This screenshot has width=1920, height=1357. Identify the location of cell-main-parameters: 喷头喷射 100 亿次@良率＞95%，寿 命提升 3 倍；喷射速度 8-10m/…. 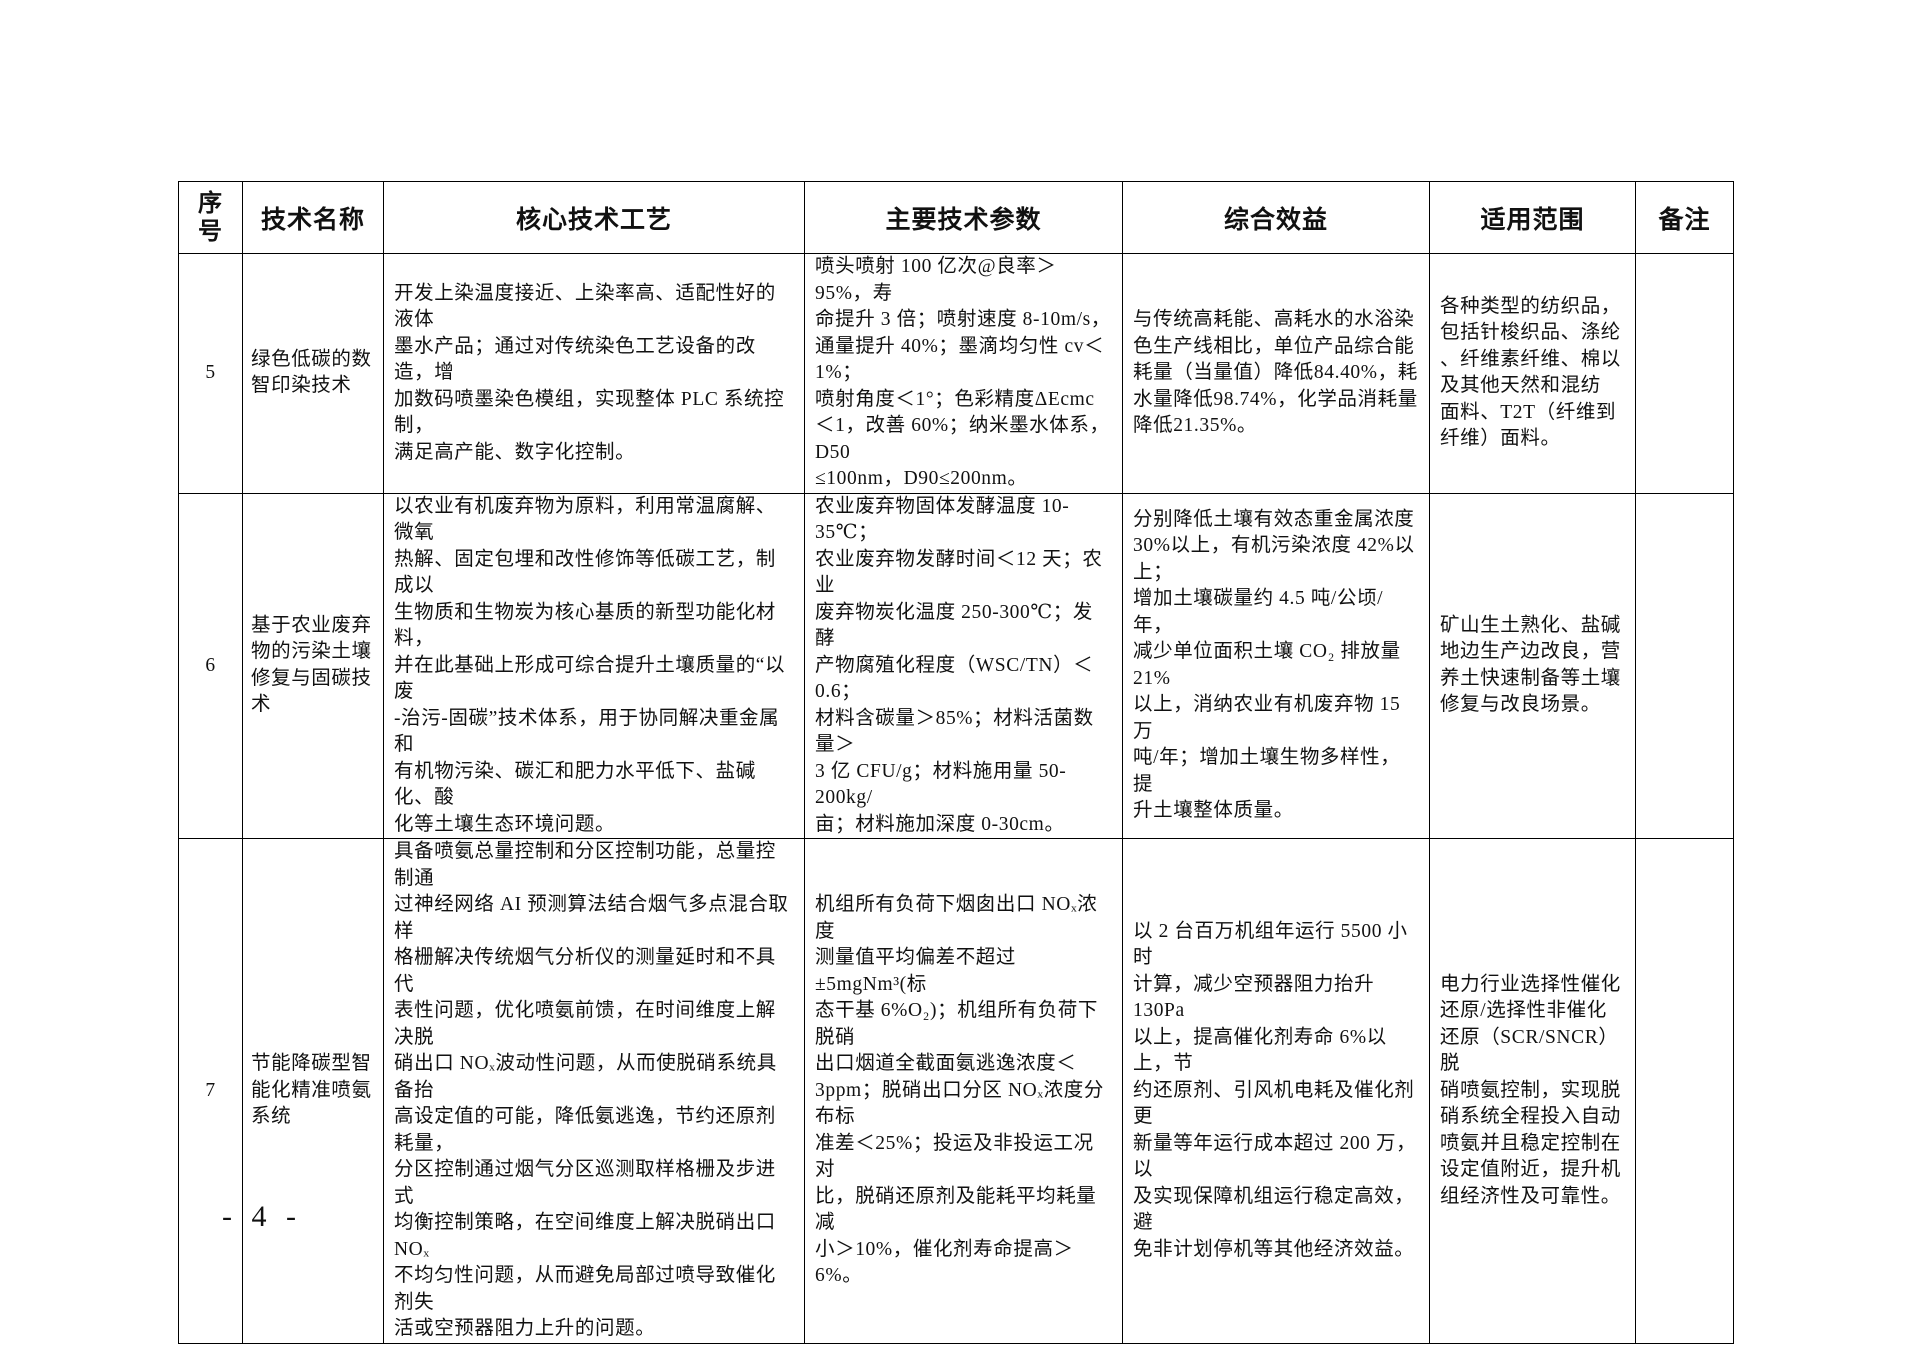
(963, 373).